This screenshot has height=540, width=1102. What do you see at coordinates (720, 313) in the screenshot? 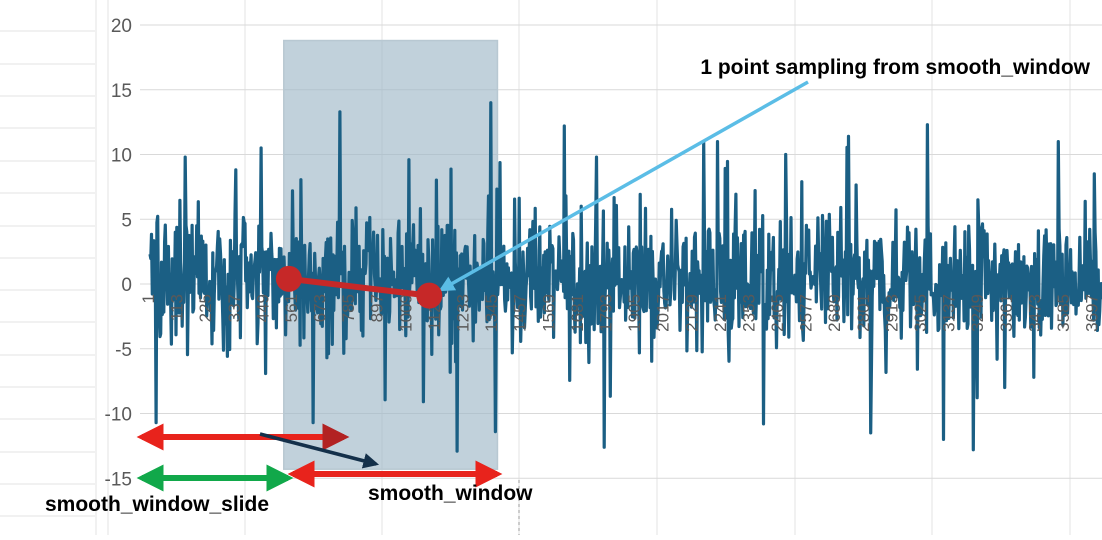
I see `x-tick-label: 2241` at bounding box center [720, 313].